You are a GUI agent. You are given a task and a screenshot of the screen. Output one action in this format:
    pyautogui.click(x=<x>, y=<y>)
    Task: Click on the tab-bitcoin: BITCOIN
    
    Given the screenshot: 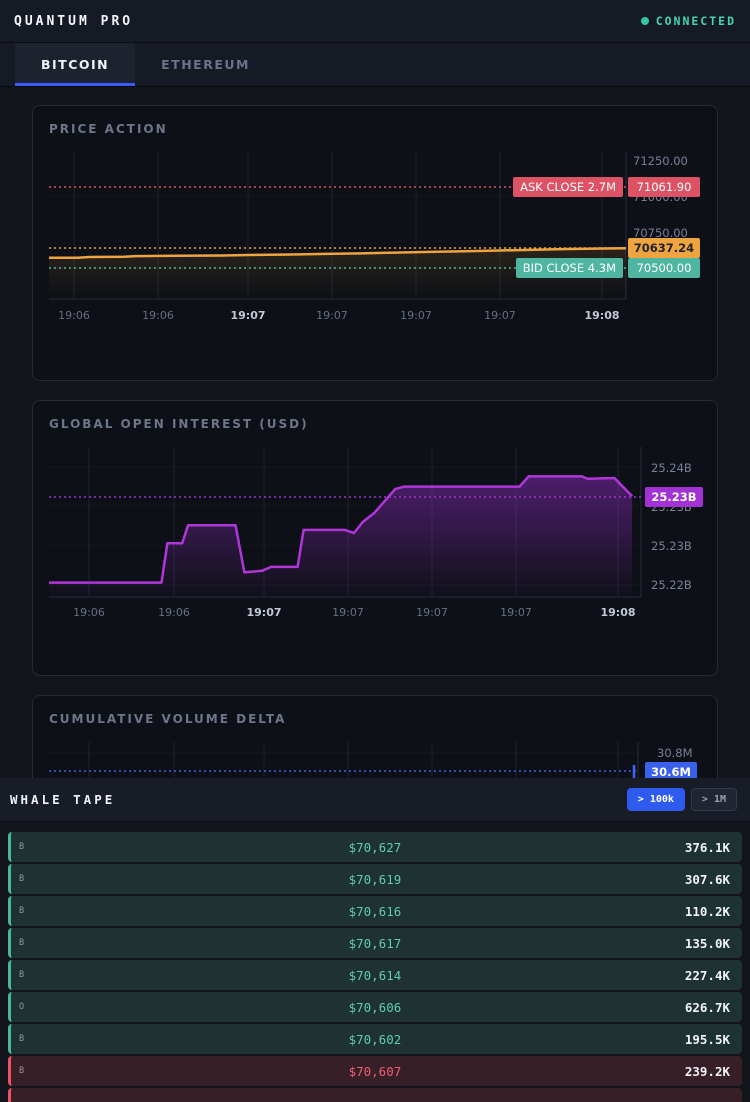 What is the action you would take?
    pyautogui.click(x=75, y=64)
    